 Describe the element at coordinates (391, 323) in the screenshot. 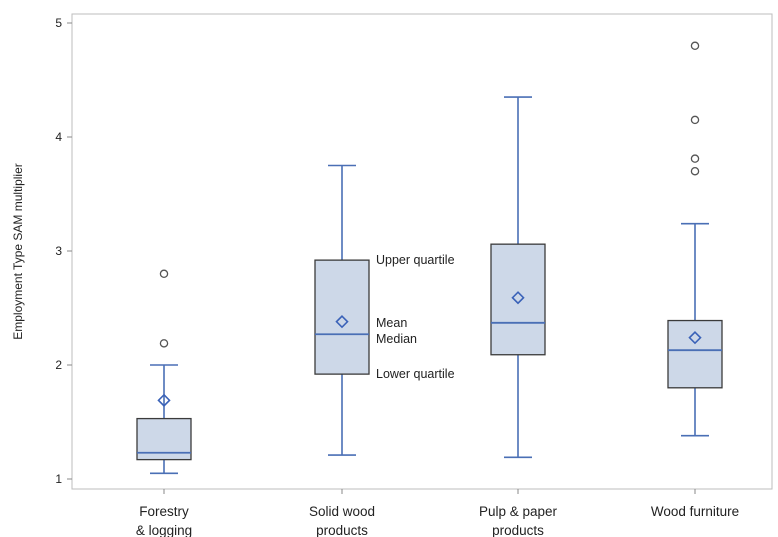

I see `annotation-mean: Mean` at that location.